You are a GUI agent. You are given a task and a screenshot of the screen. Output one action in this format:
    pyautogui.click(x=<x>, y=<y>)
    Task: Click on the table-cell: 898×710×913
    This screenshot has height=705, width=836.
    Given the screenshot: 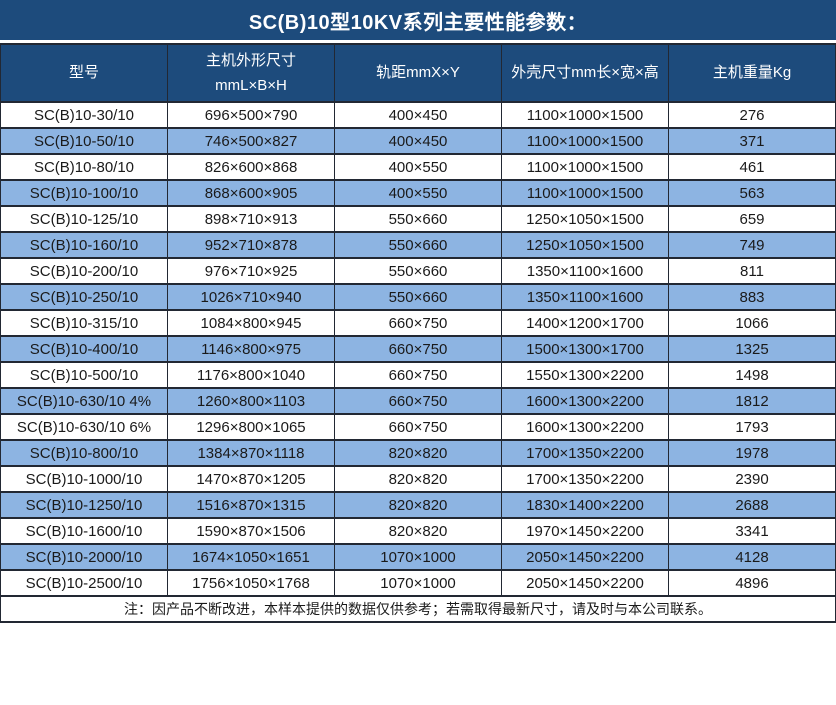 What is the action you would take?
    pyautogui.click(x=251, y=219)
    